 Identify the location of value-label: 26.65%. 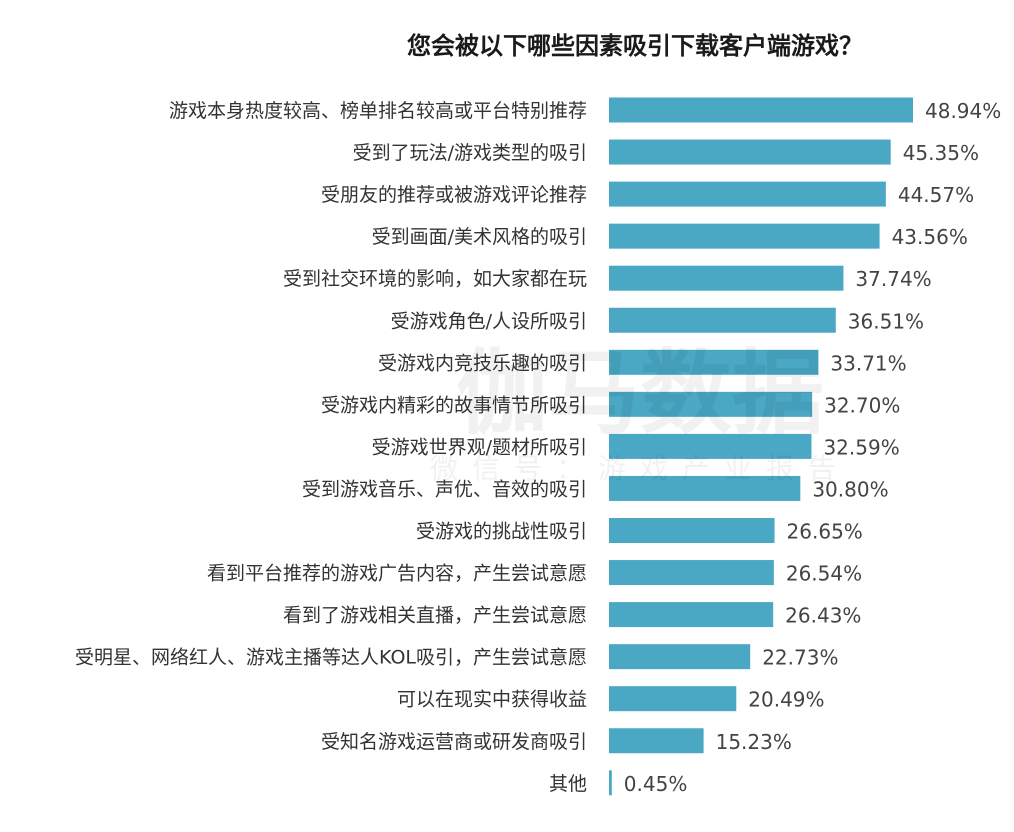
(825, 532).